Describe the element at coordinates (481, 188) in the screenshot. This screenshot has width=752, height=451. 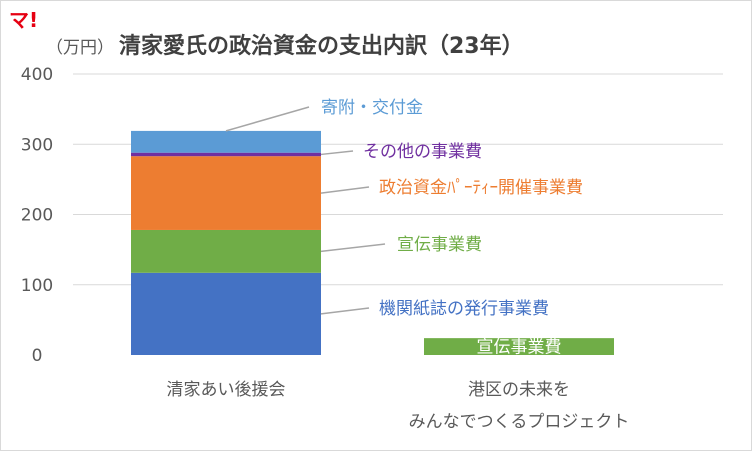
I see `series-callout-label: 政治資金ﾊﾟｰﾃｨｰ開催事業費` at that location.